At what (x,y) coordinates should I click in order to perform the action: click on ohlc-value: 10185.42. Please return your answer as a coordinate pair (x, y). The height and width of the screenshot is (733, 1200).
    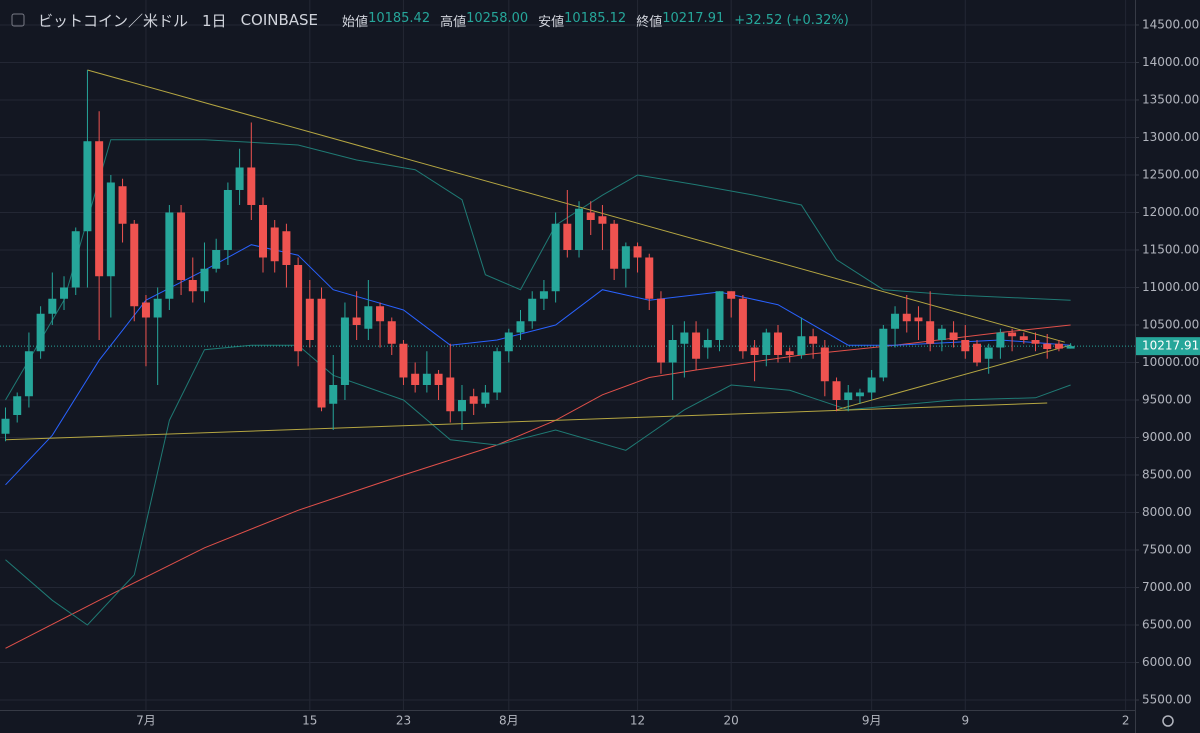
    Looking at the image, I should click on (399, 18).